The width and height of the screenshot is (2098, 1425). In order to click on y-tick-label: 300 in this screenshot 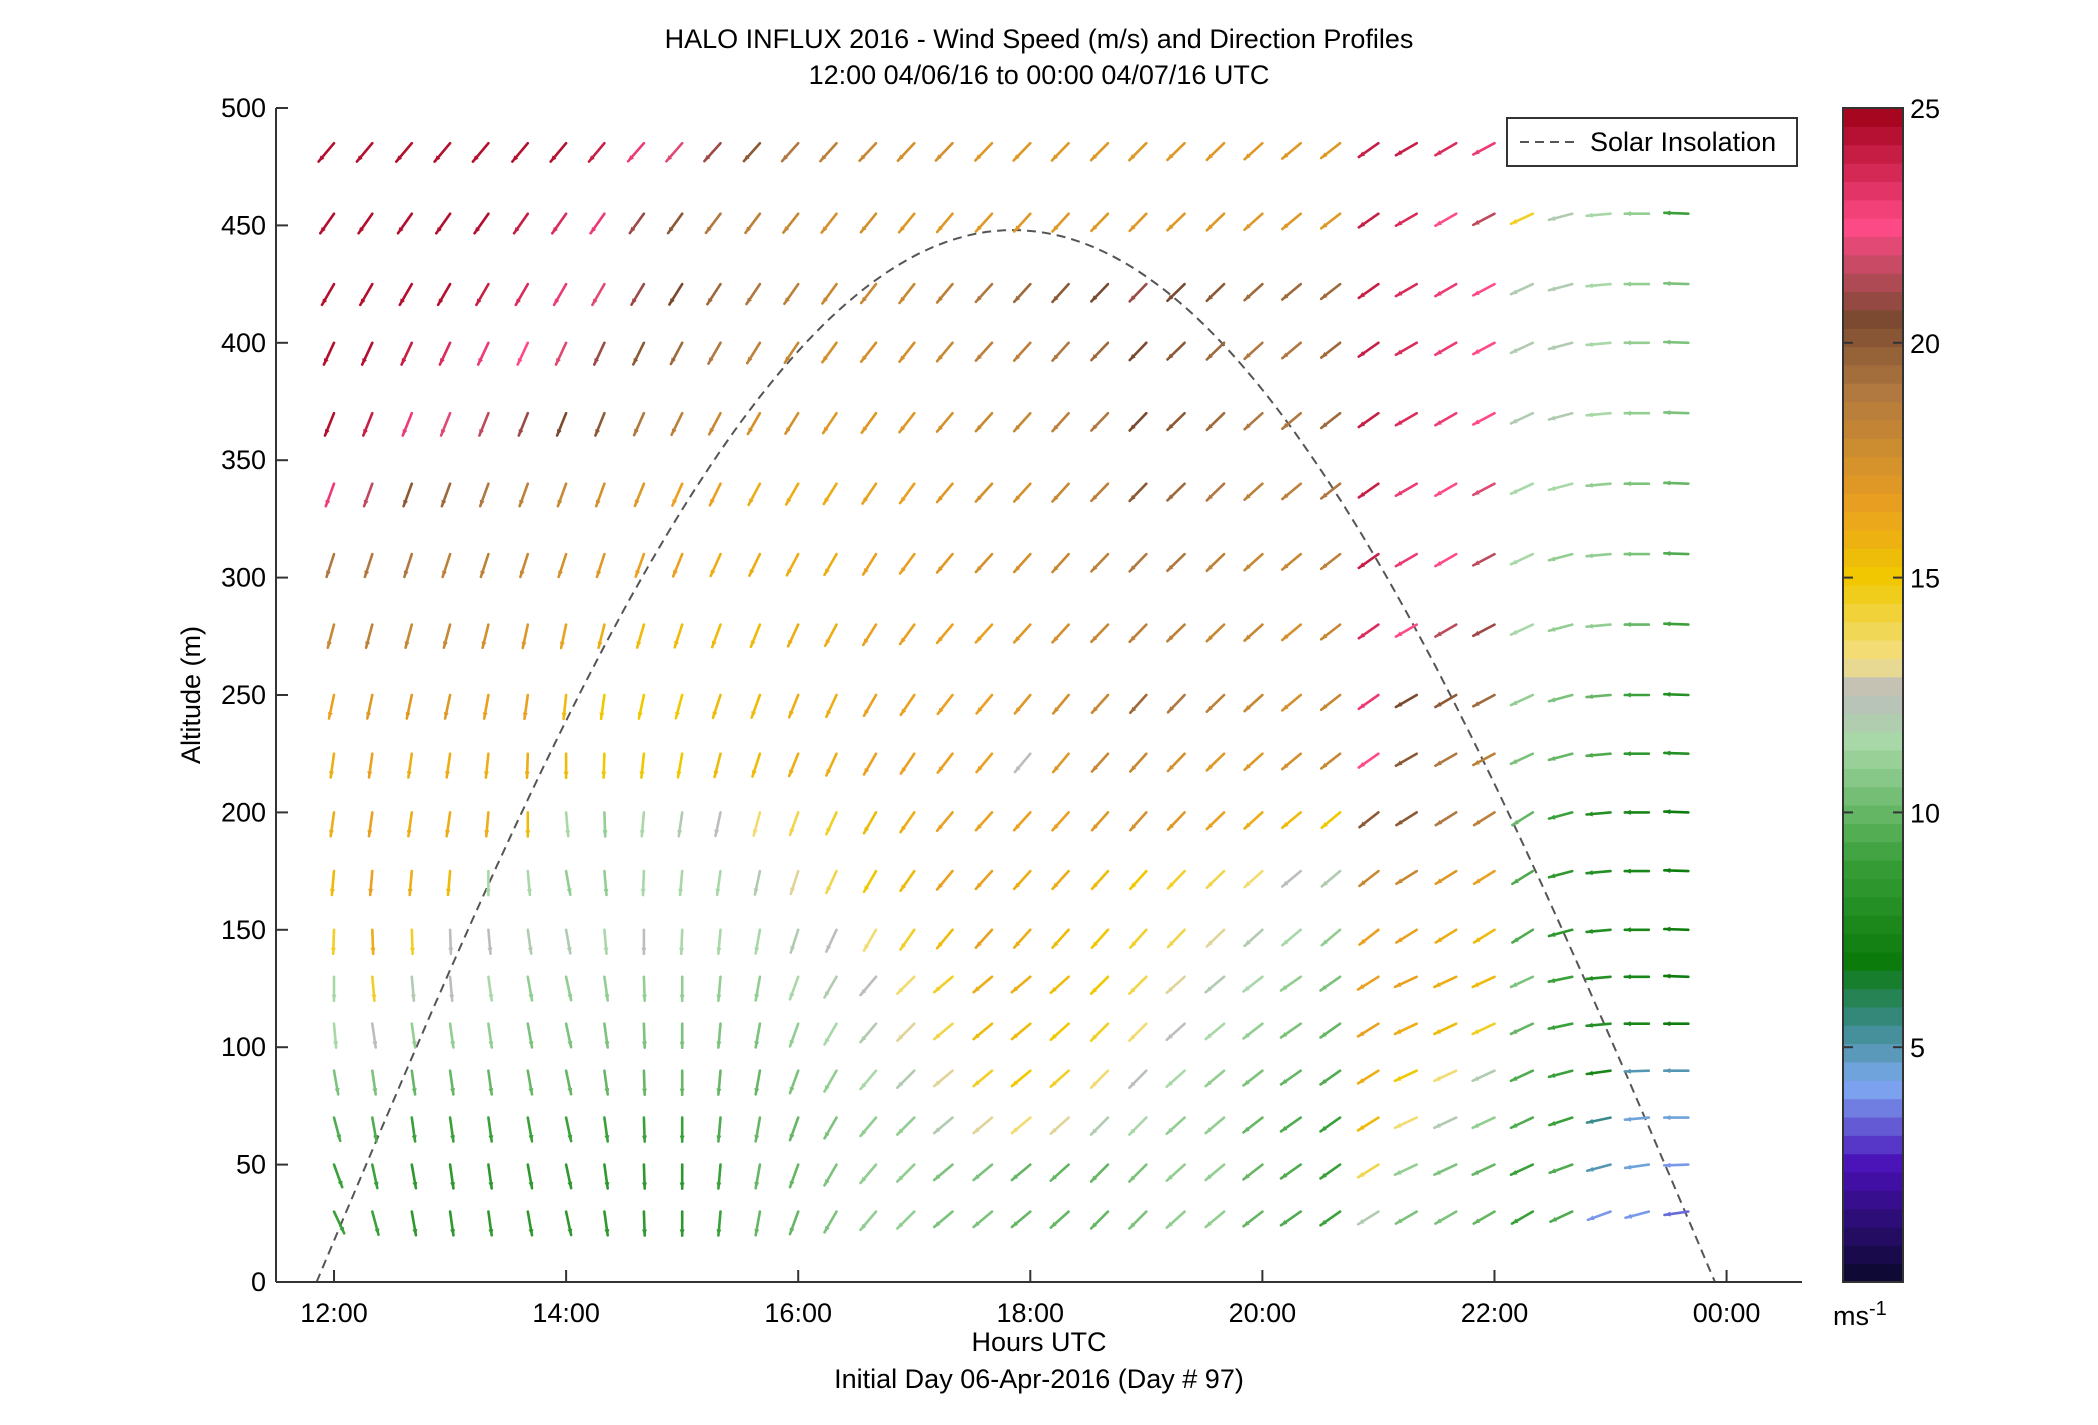, I will do `click(243, 578)`.